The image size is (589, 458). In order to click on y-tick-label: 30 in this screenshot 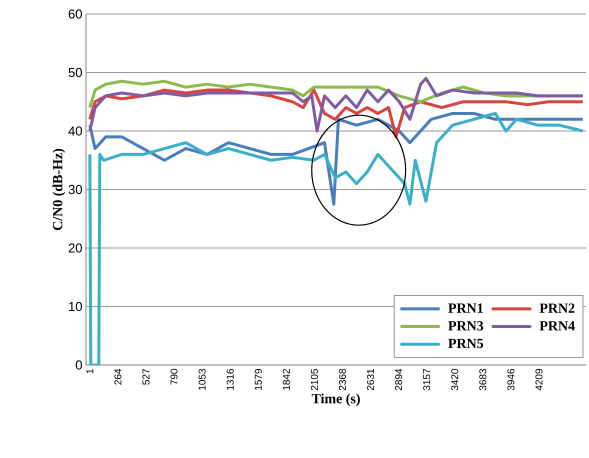, I will do `click(75, 189)`.